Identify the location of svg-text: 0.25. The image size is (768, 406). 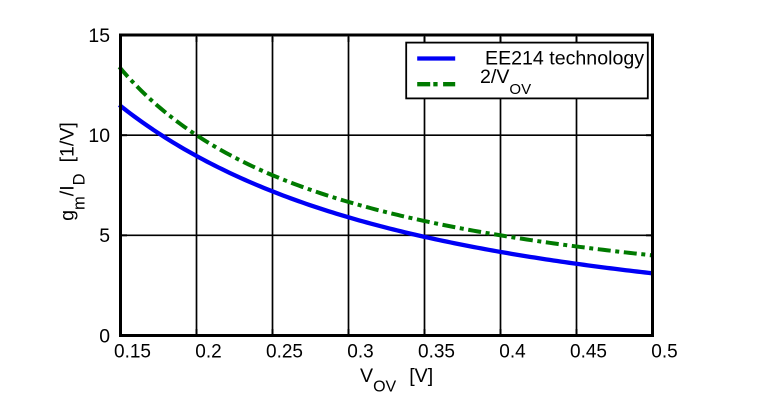
(284, 351).